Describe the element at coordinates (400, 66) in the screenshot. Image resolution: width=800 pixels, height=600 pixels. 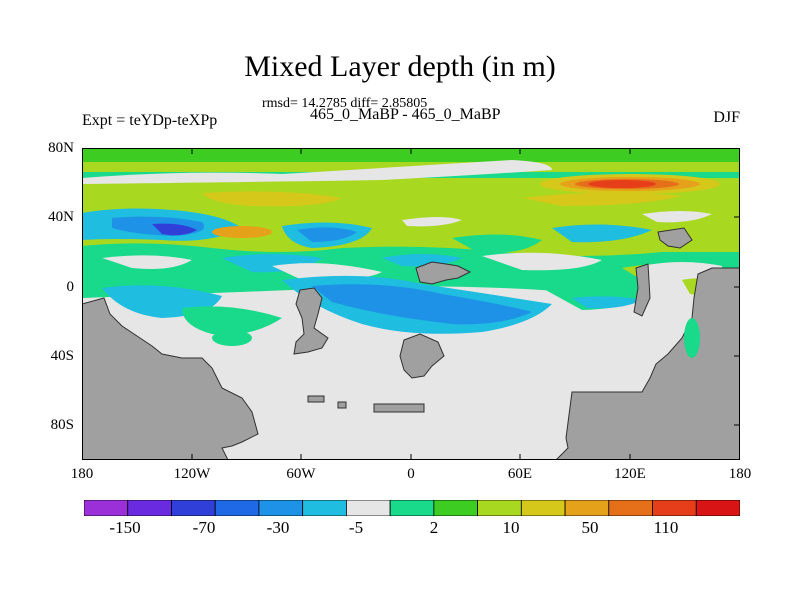
I see `map-title: Mixed Layer depth (in m)` at that location.